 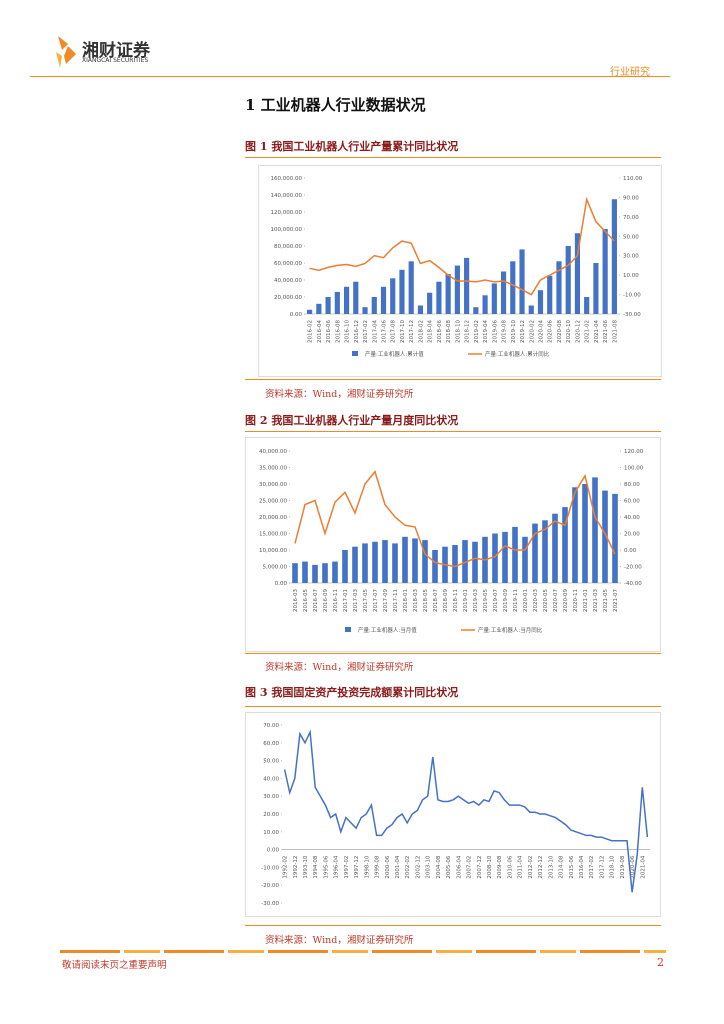 I want to click on x-tick-label: 2016-04, so click(x=320, y=331).